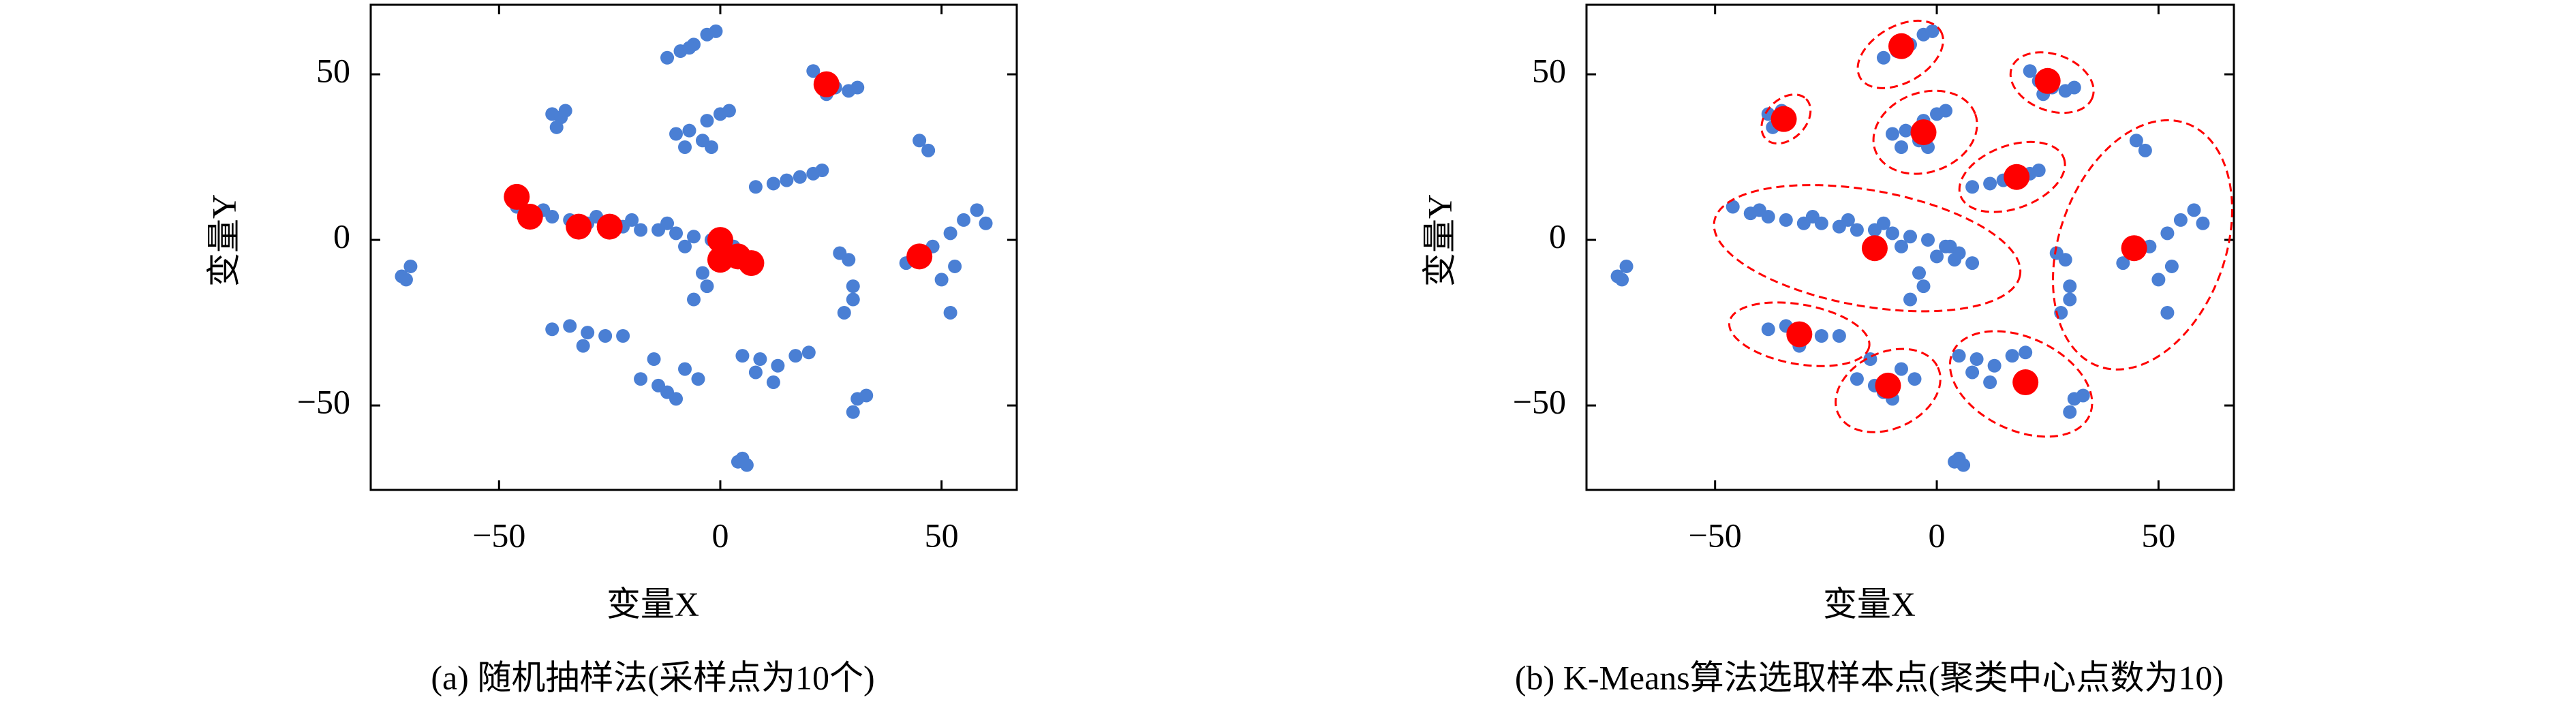  I want to click on y-axis-label: 变量Y, so click(1439, 241).